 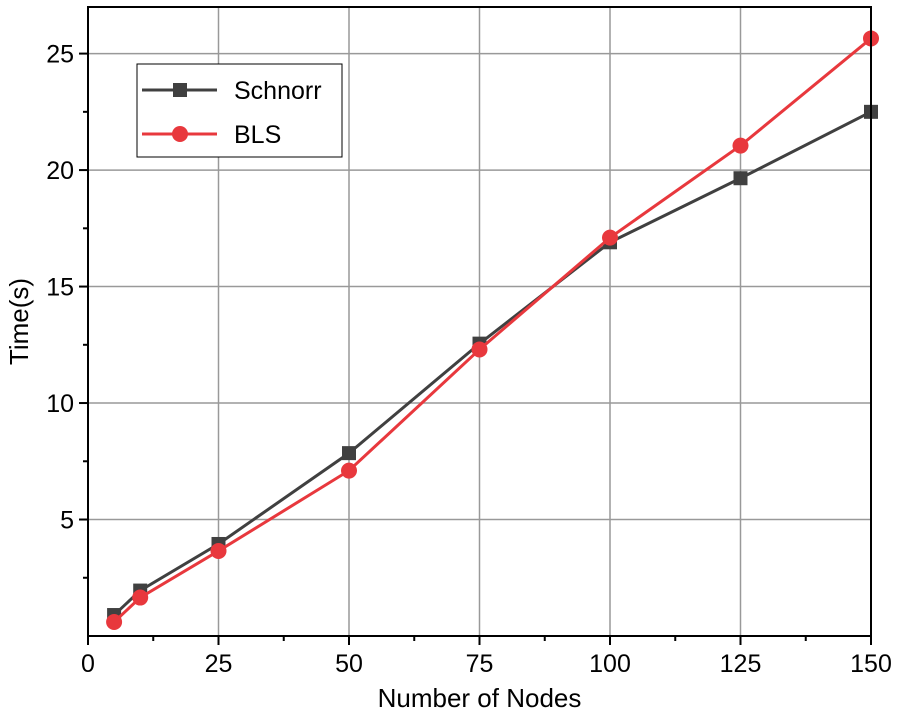 What do you see at coordinates (219, 664) in the screenshot?
I see `x-tick-label: 25` at bounding box center [219, 664].